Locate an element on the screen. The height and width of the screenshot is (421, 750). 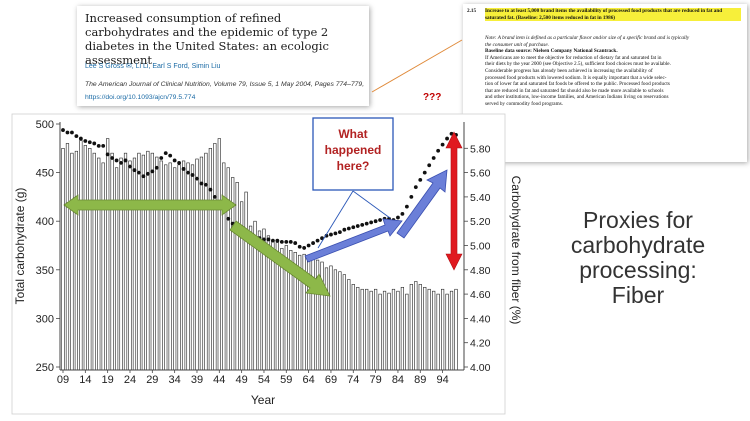
y2-tick-label: 4.80 is located at coordinates (480, 271).